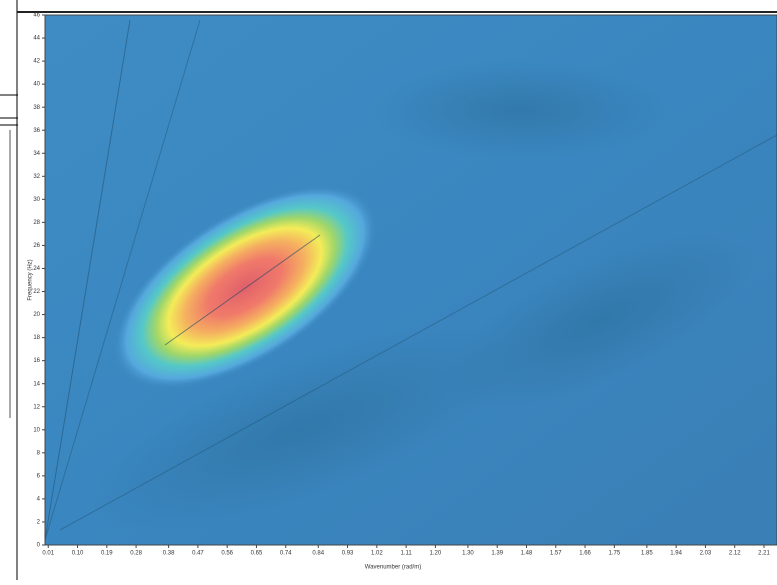 Image resolution: width=777 pixels, height=585 pixels. Describe the element at coordinates (36, 384) in the screenshot. I see `y-tick-label: 14` at that location.